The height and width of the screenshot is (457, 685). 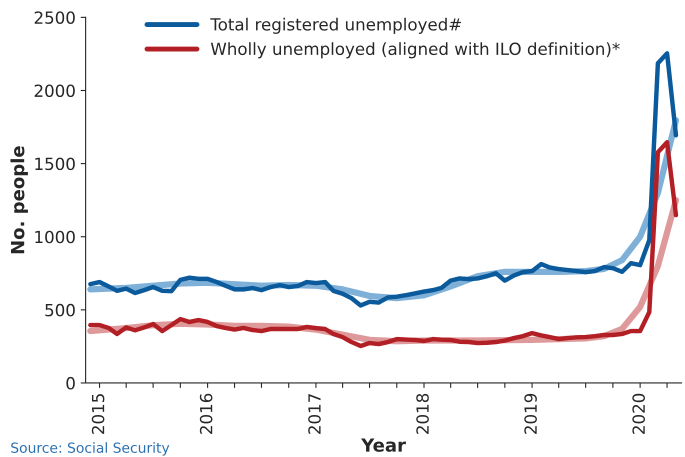 What do you see at coordinates (55, 164) in the screenshot?
I see `y-tick-label: 1500` at bounding box center [55, 164].